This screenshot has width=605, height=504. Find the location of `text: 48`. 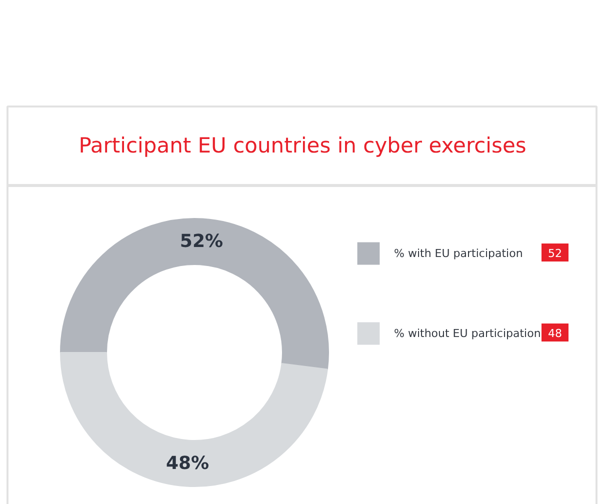

text: 48 is located at coordinates (555, 333).